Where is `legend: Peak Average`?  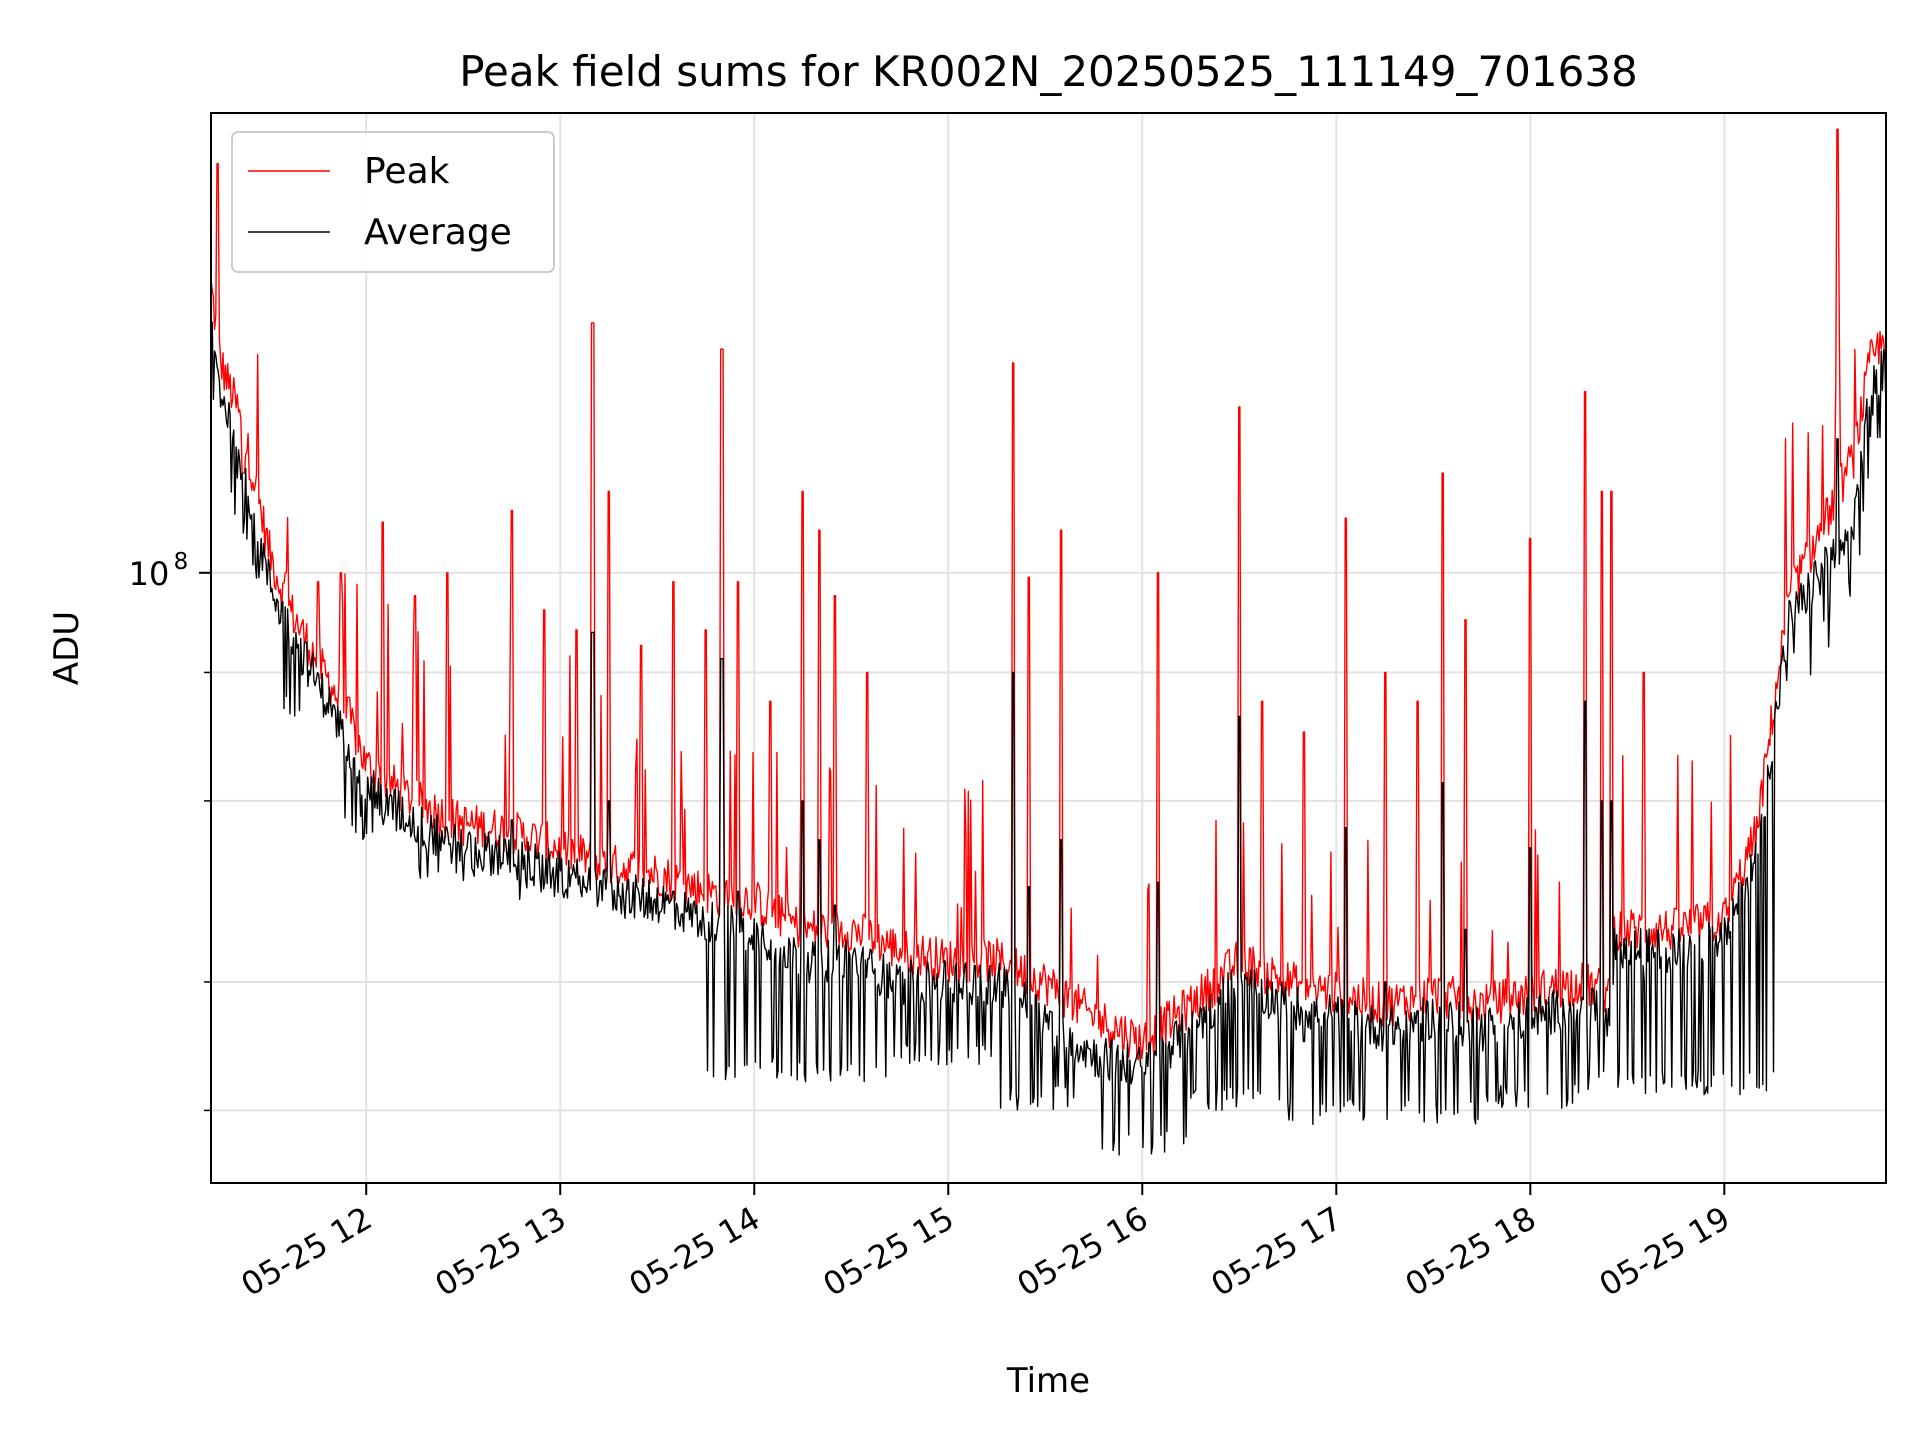
legend: Peak Average is located at coordinates (393, 202).